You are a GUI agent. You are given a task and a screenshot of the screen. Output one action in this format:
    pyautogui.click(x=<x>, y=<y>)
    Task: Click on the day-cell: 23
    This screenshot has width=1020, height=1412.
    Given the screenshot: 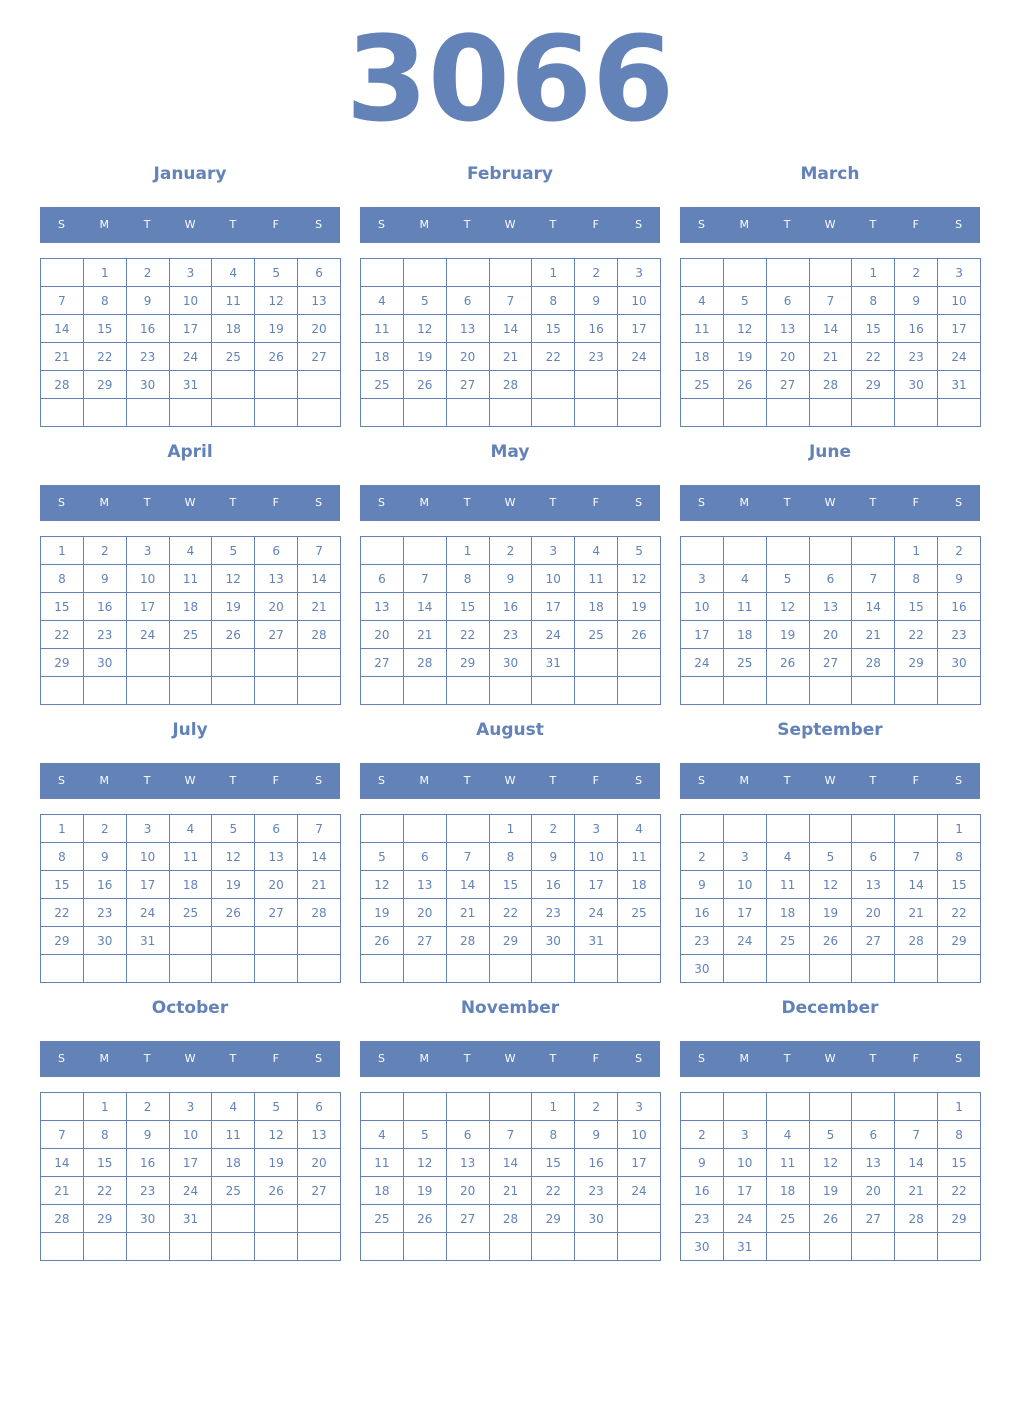 What is the action you would take?
    pyautogui.click(x=104, y=634)
    